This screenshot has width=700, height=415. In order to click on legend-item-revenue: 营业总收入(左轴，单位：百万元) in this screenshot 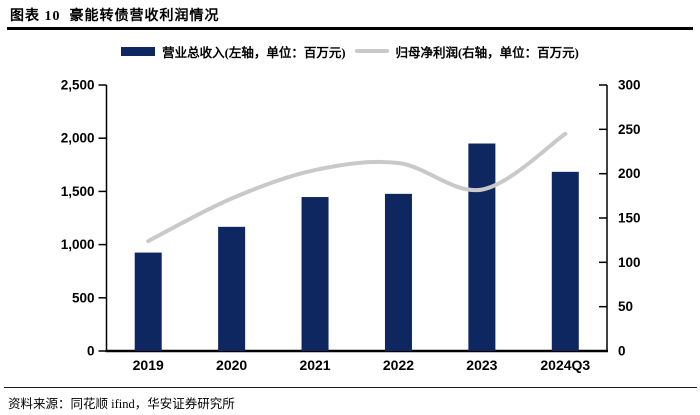, I will do `click(233, 51)`.